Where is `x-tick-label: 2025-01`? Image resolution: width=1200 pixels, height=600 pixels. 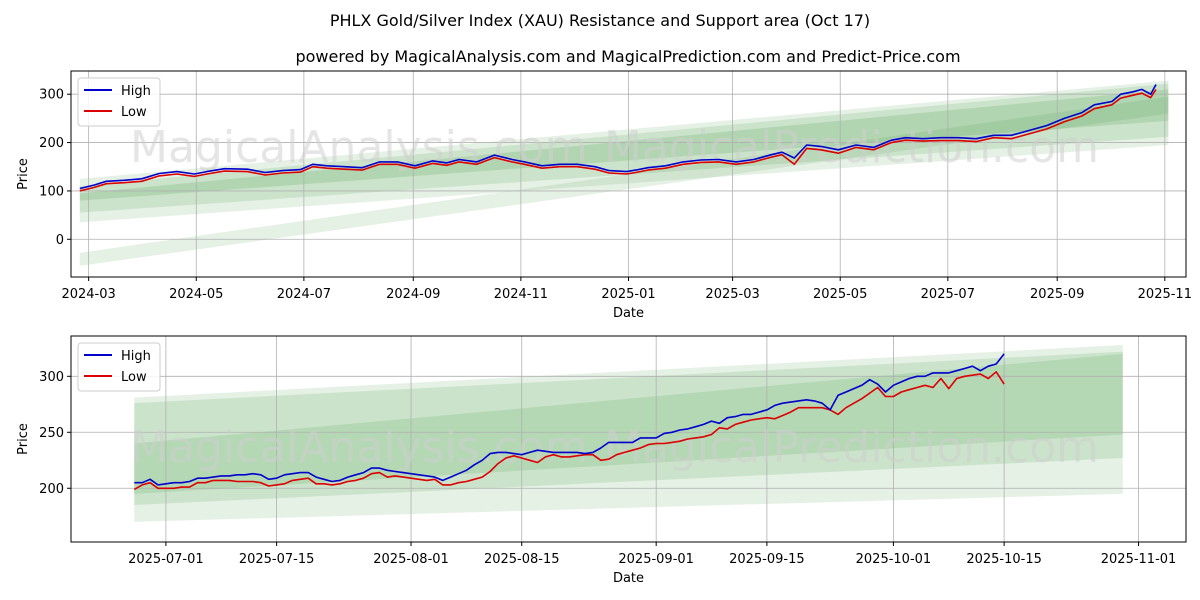 x-tick-label: 2025-01 is located at coordinates (628, 294).